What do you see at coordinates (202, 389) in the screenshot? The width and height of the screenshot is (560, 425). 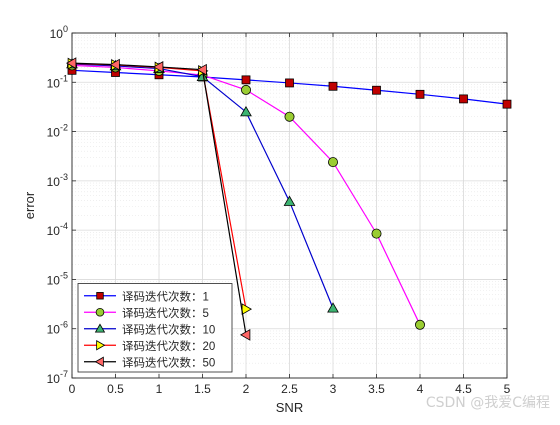 I see `x-tick-label: 1.5` at bounding box center [202, 389].